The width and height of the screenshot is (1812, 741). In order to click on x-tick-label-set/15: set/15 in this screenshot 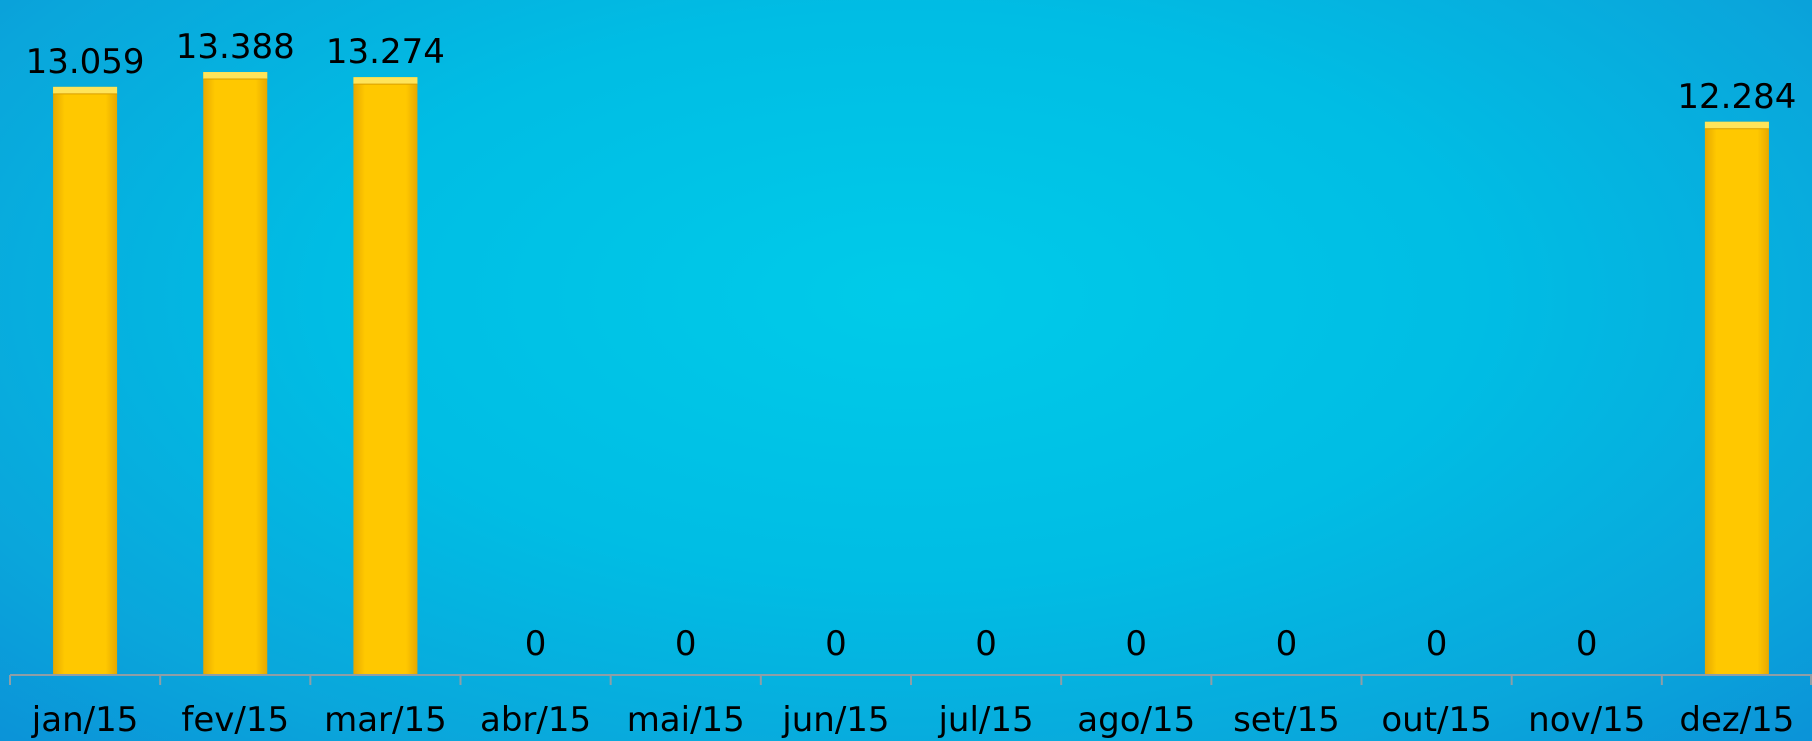, I will do `click(1286, 720)`.